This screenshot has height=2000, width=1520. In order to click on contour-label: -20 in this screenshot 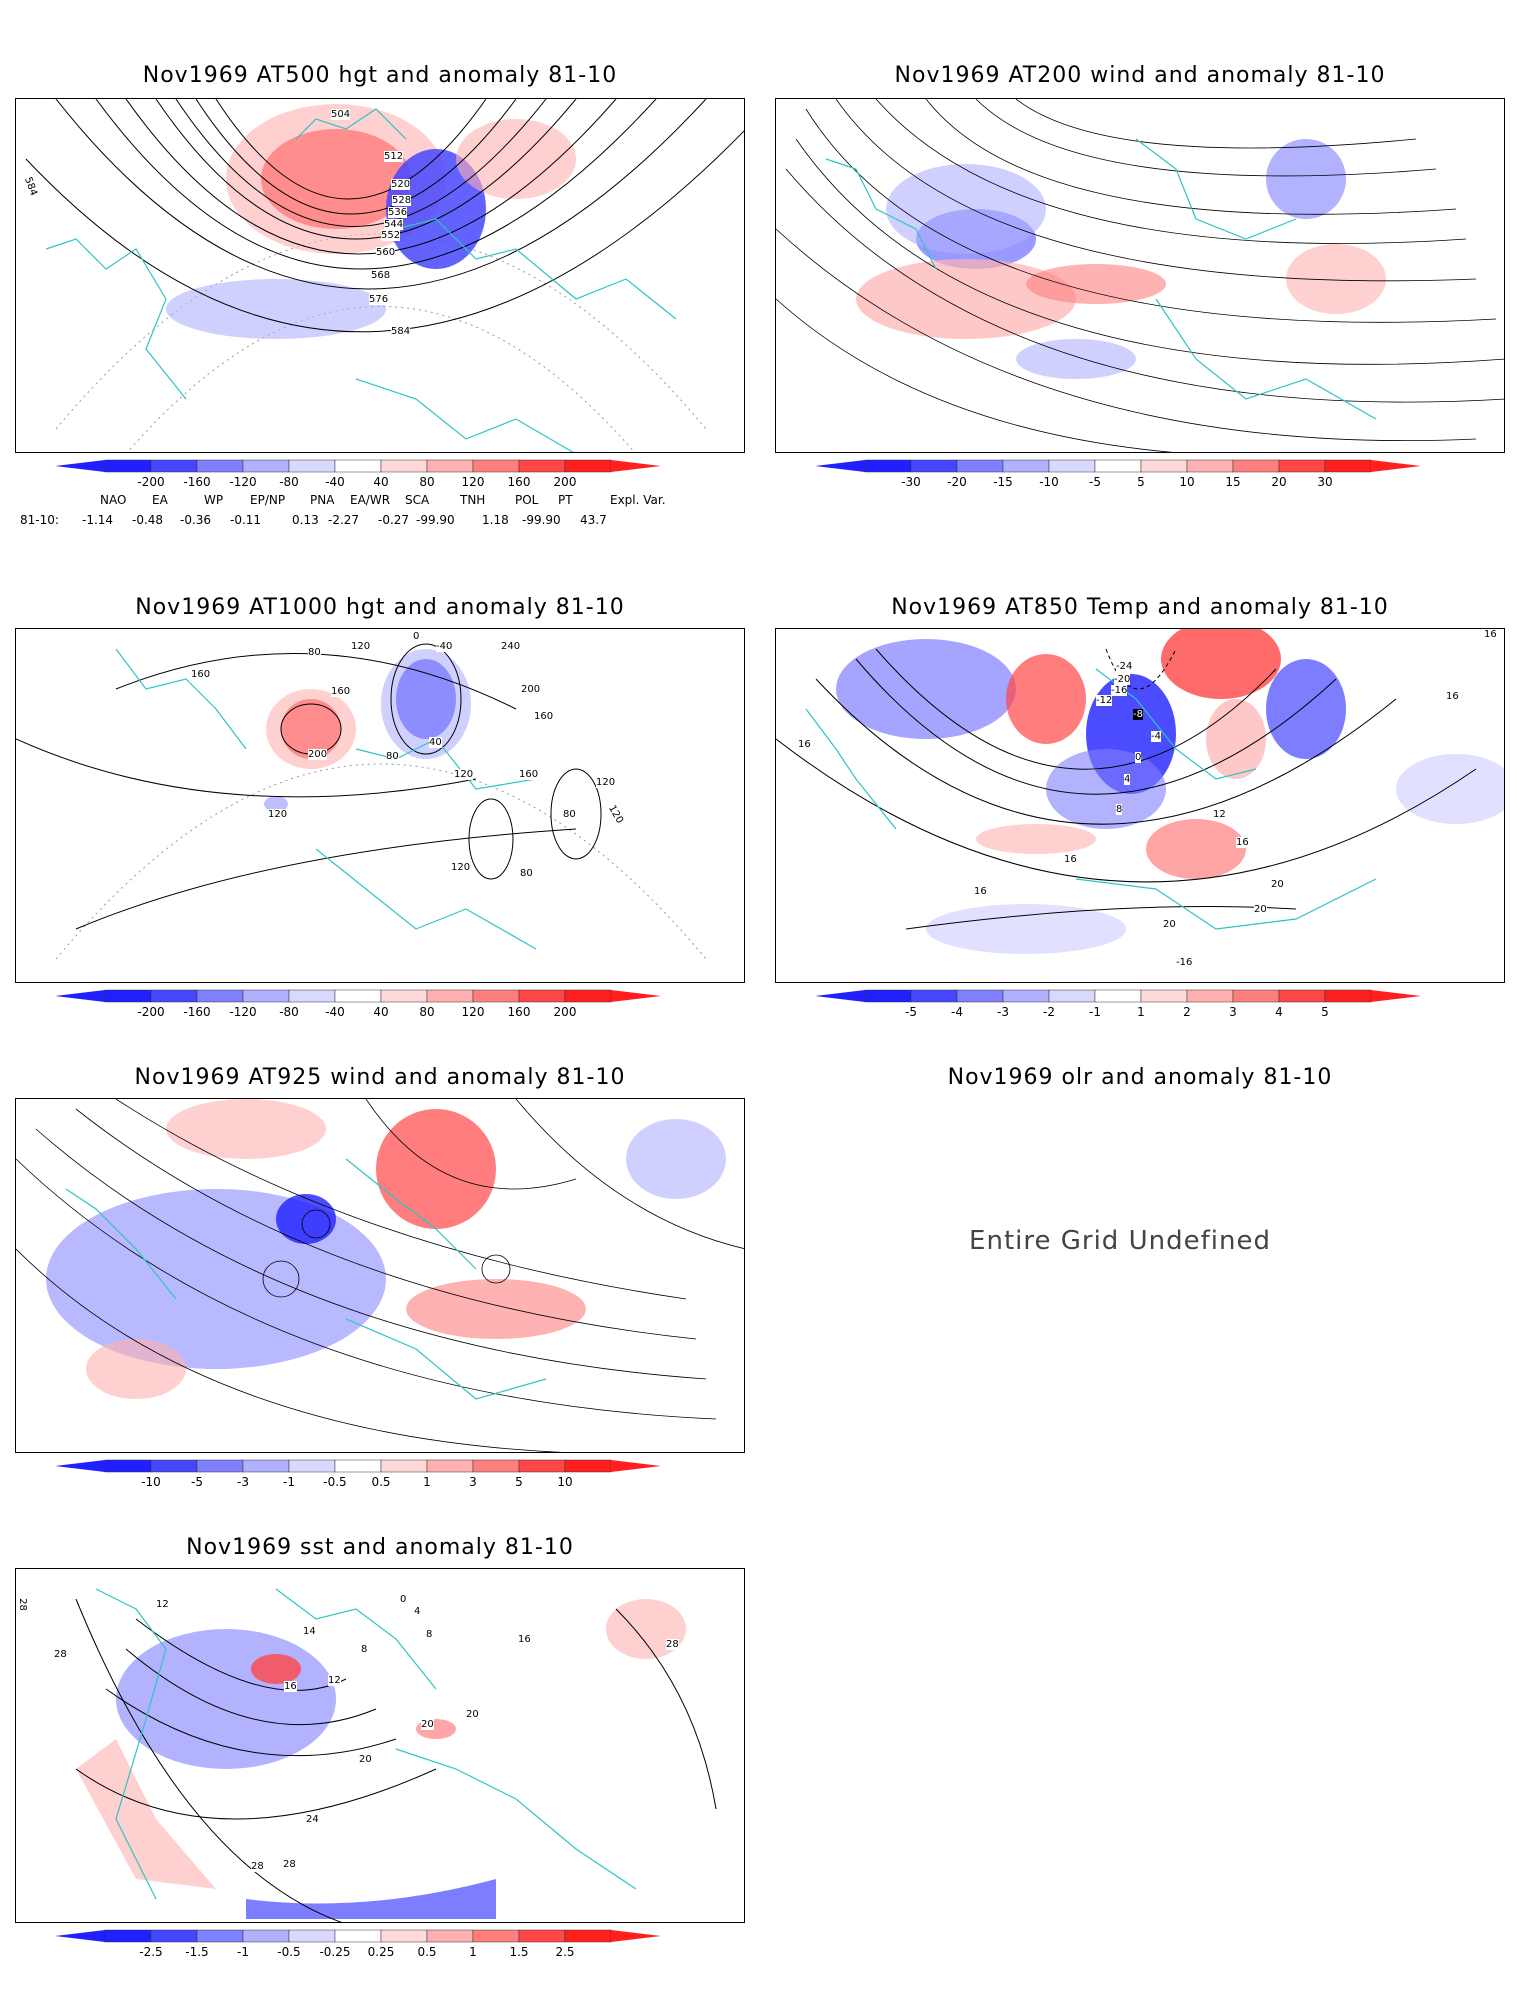, I will do `click(1122, 679)`.